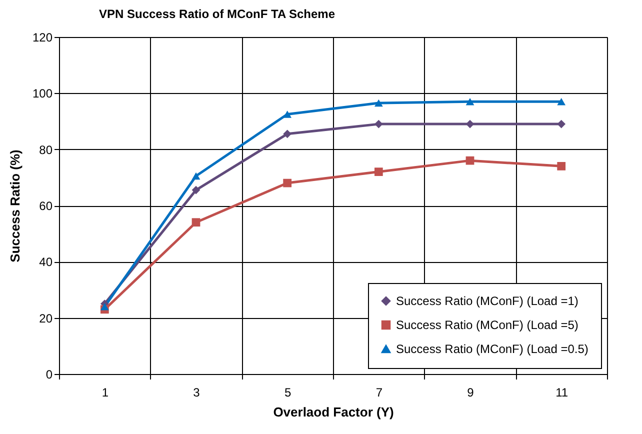  What do you see at coordinates (46, 206) in the screenshot?
I see `y-tick-label: 60` at bounding box center [46, 206].